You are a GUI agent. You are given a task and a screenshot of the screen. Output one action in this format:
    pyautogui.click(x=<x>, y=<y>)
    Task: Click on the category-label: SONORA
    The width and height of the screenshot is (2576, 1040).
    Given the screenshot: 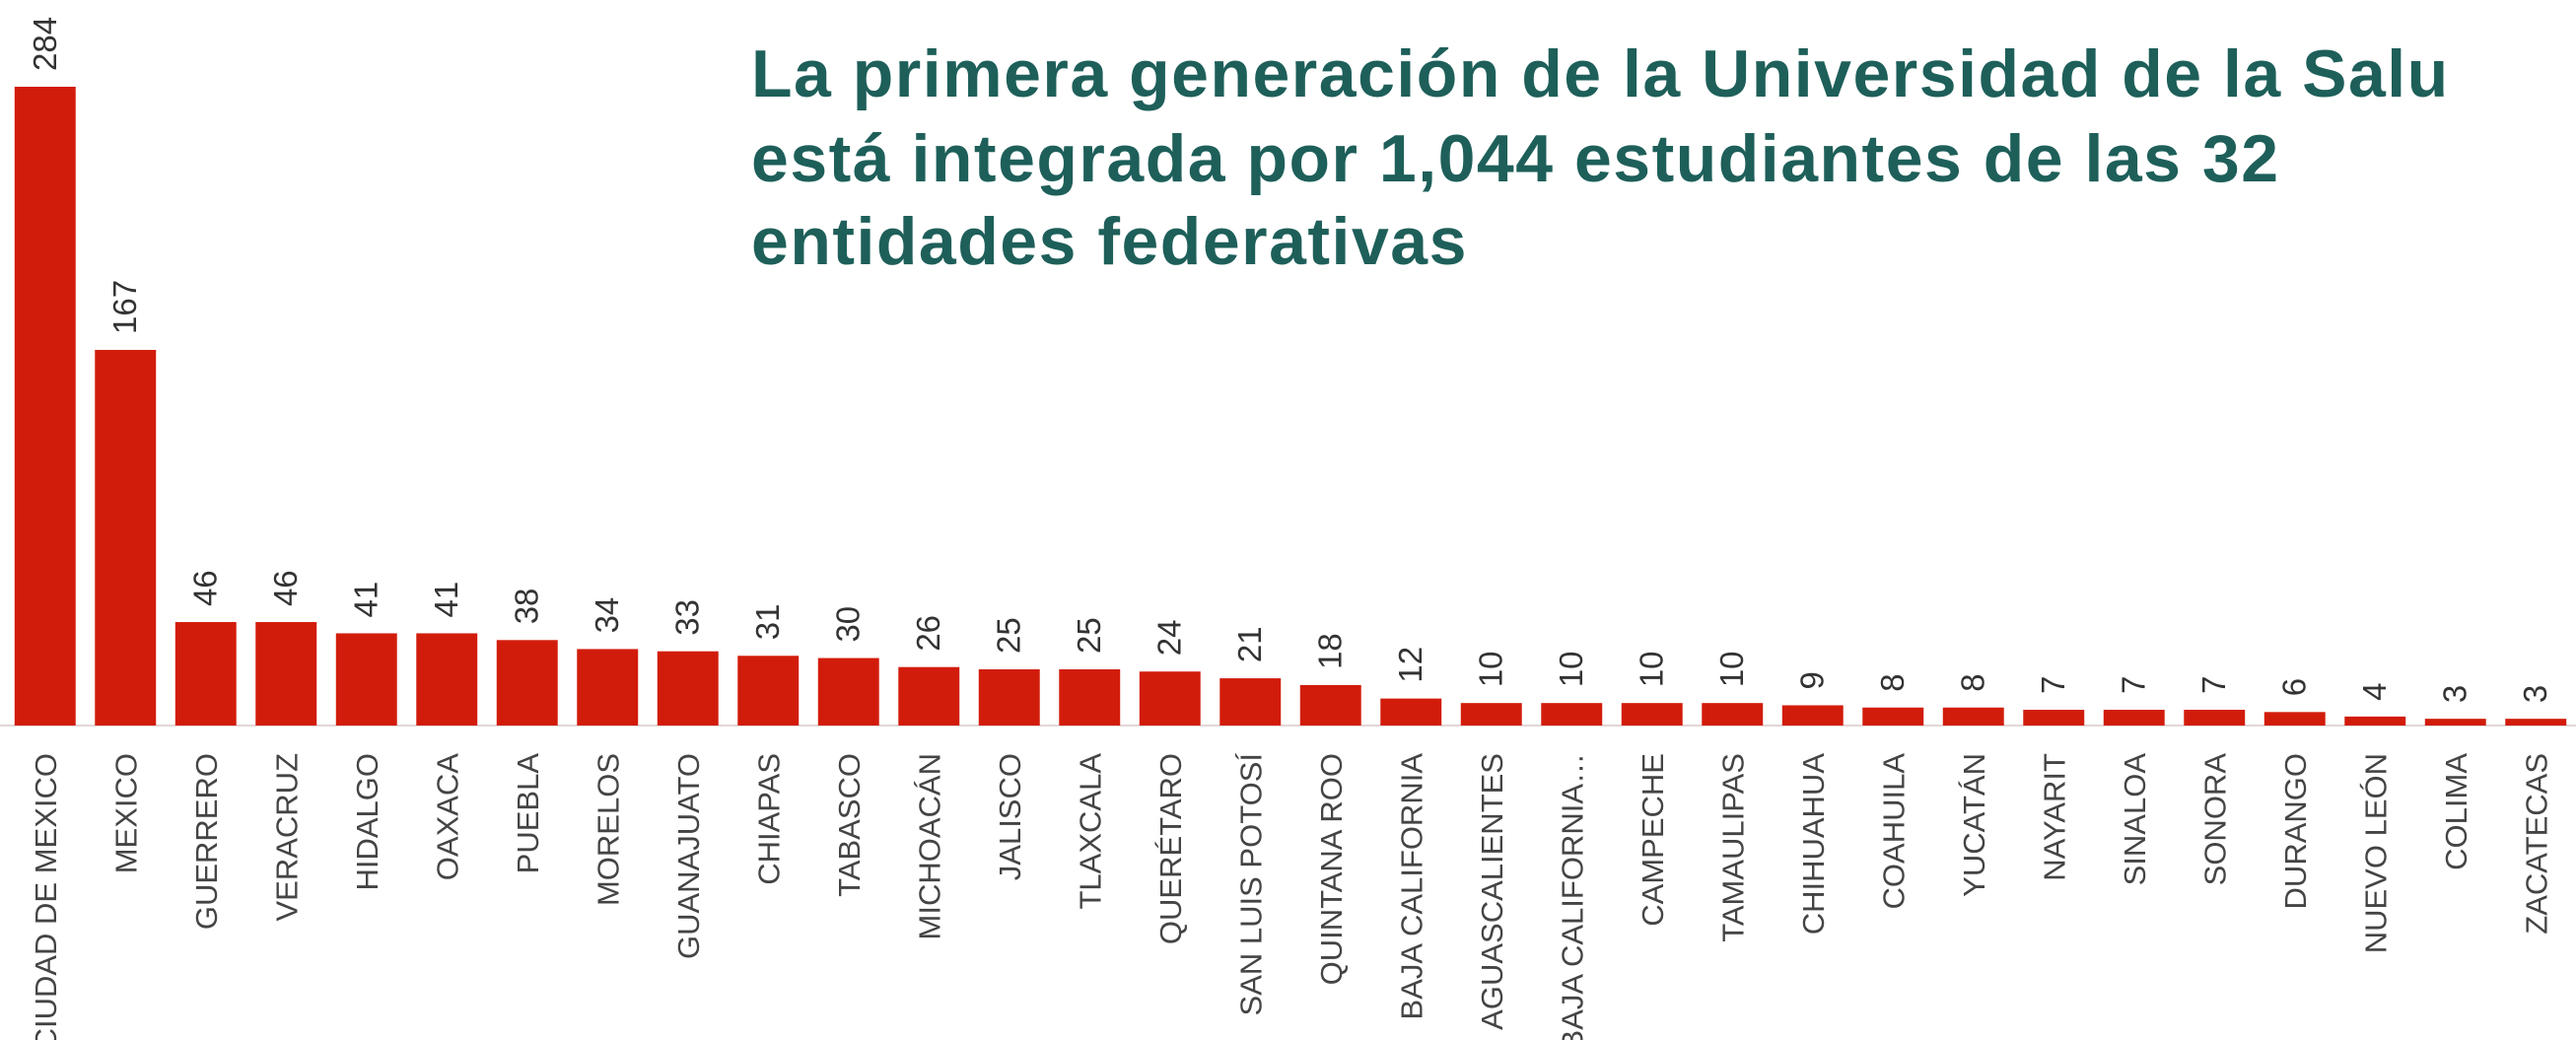 What is the action you would take?
    pyautogui.click(x=2214, y=819)
    